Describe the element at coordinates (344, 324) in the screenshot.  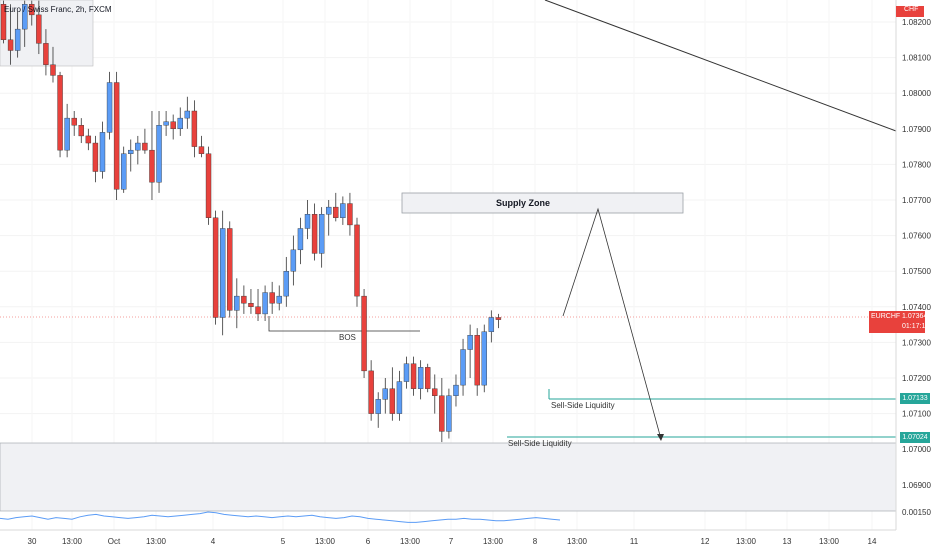
I see `bos-line` at that location.